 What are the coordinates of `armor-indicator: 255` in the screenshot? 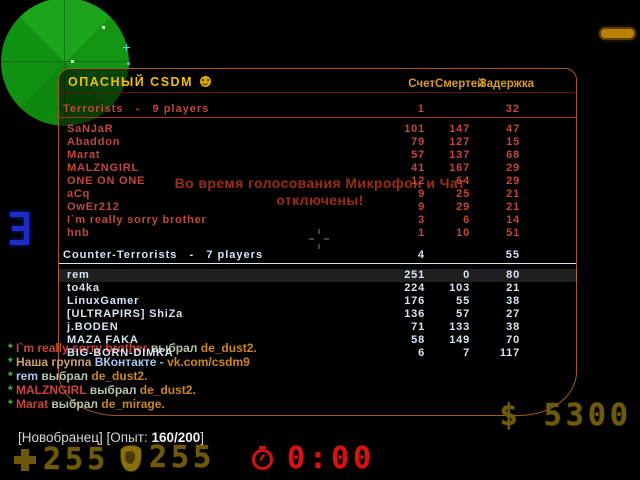 It's located at (167, 458).